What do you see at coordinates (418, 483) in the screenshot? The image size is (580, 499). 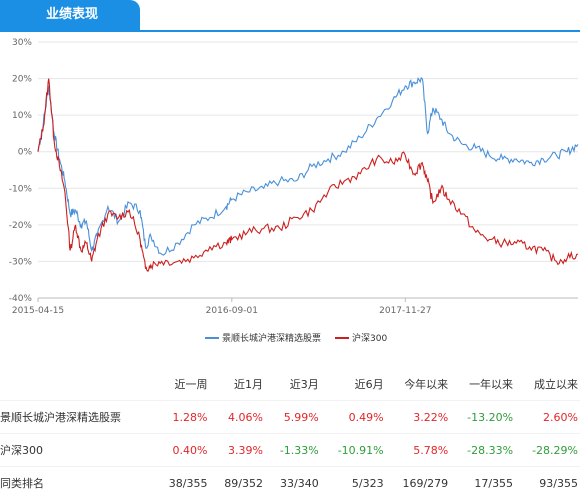 I see `table-cell: 169/279` at bounding box center [418, 483].